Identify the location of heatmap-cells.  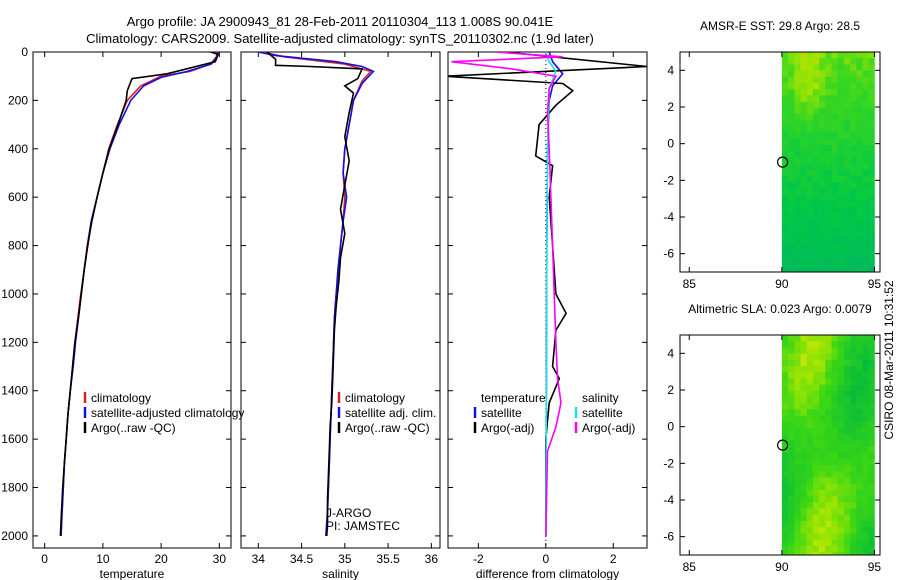
(828, 445).